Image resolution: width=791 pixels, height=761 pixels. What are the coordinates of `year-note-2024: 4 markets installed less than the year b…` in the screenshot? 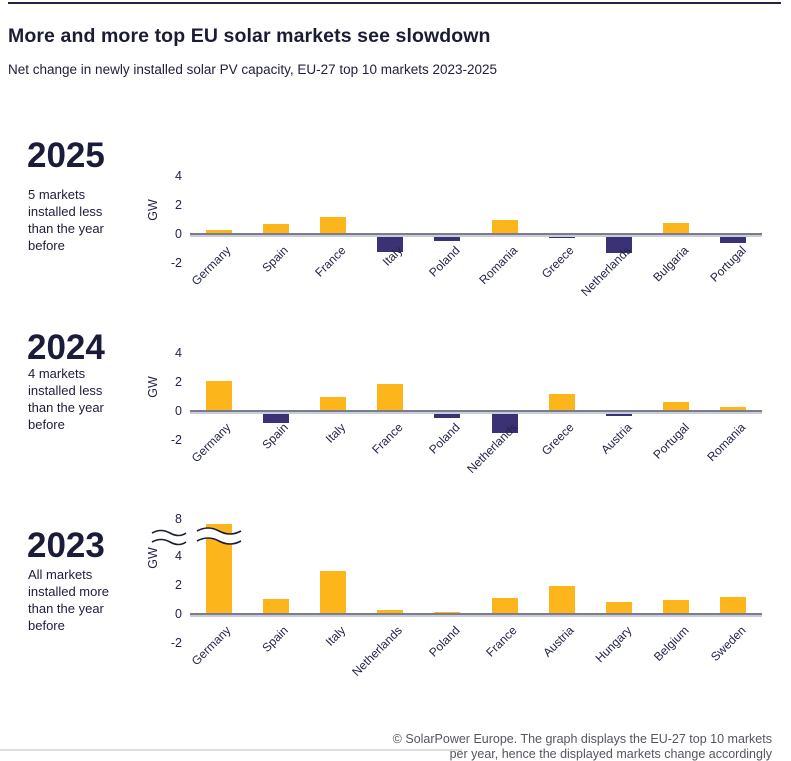 It's located at (66, 399).